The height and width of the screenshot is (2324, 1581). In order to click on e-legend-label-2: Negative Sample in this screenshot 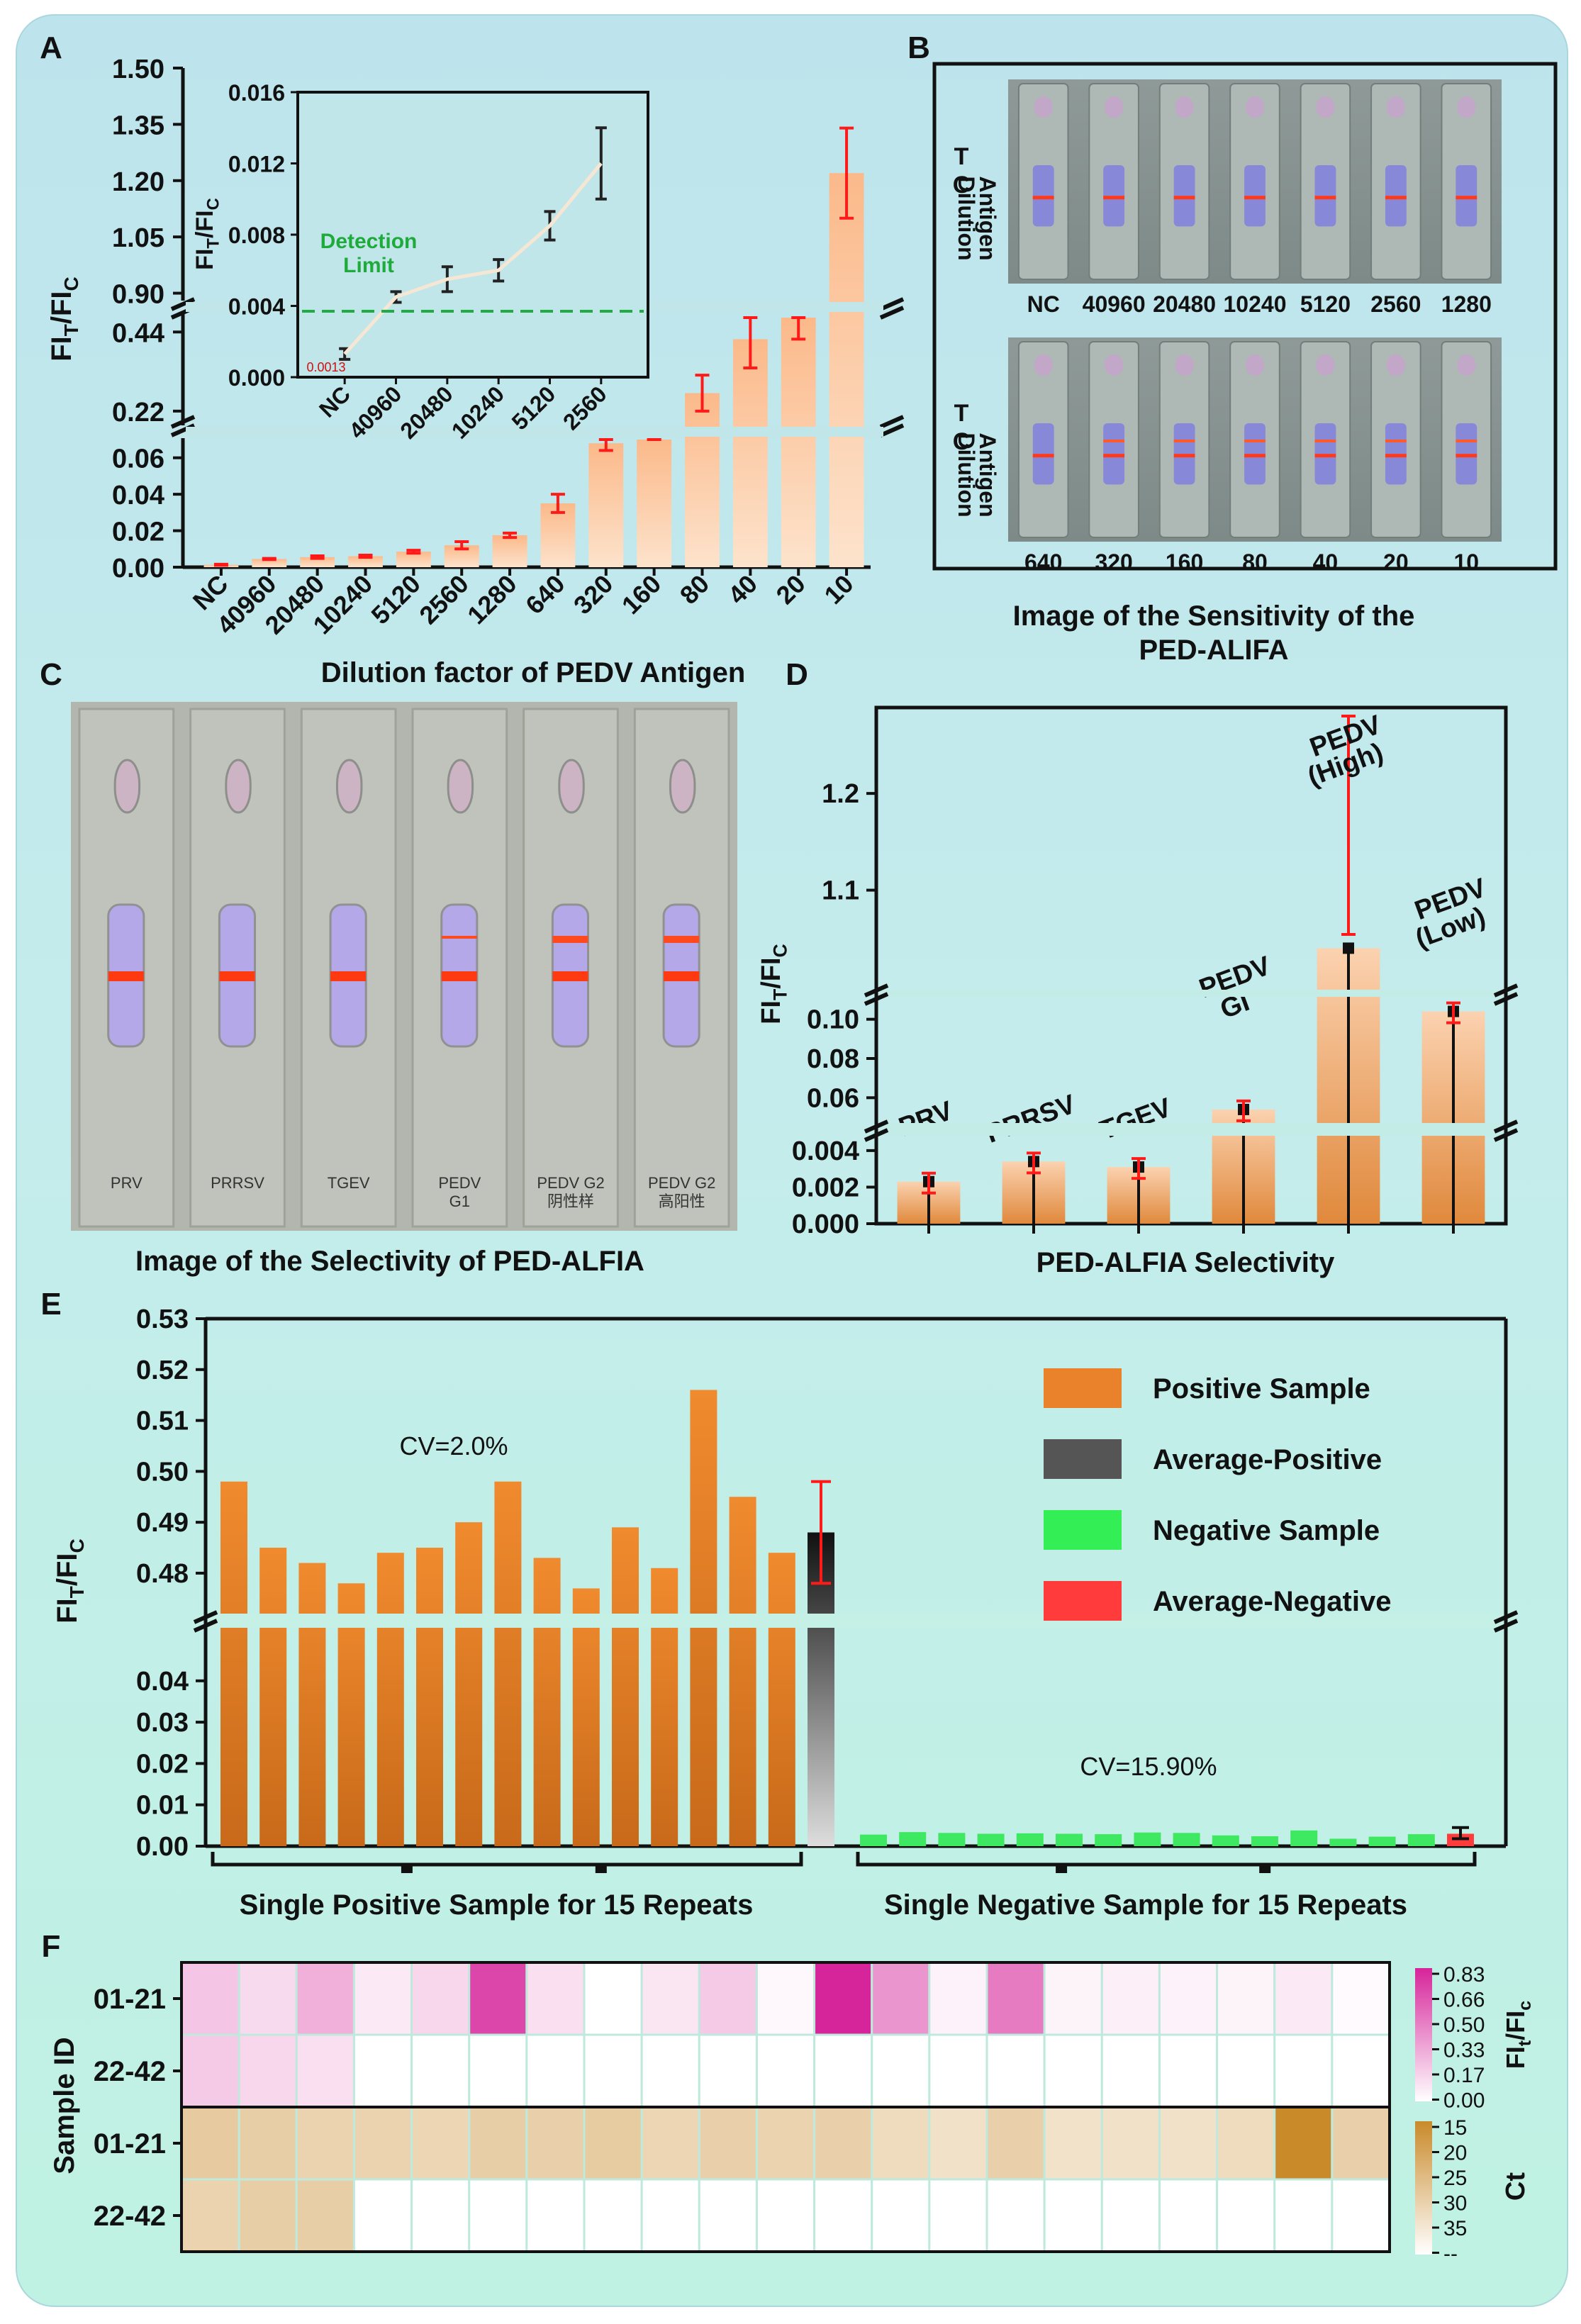, I will do `click(1266, 1530)`.